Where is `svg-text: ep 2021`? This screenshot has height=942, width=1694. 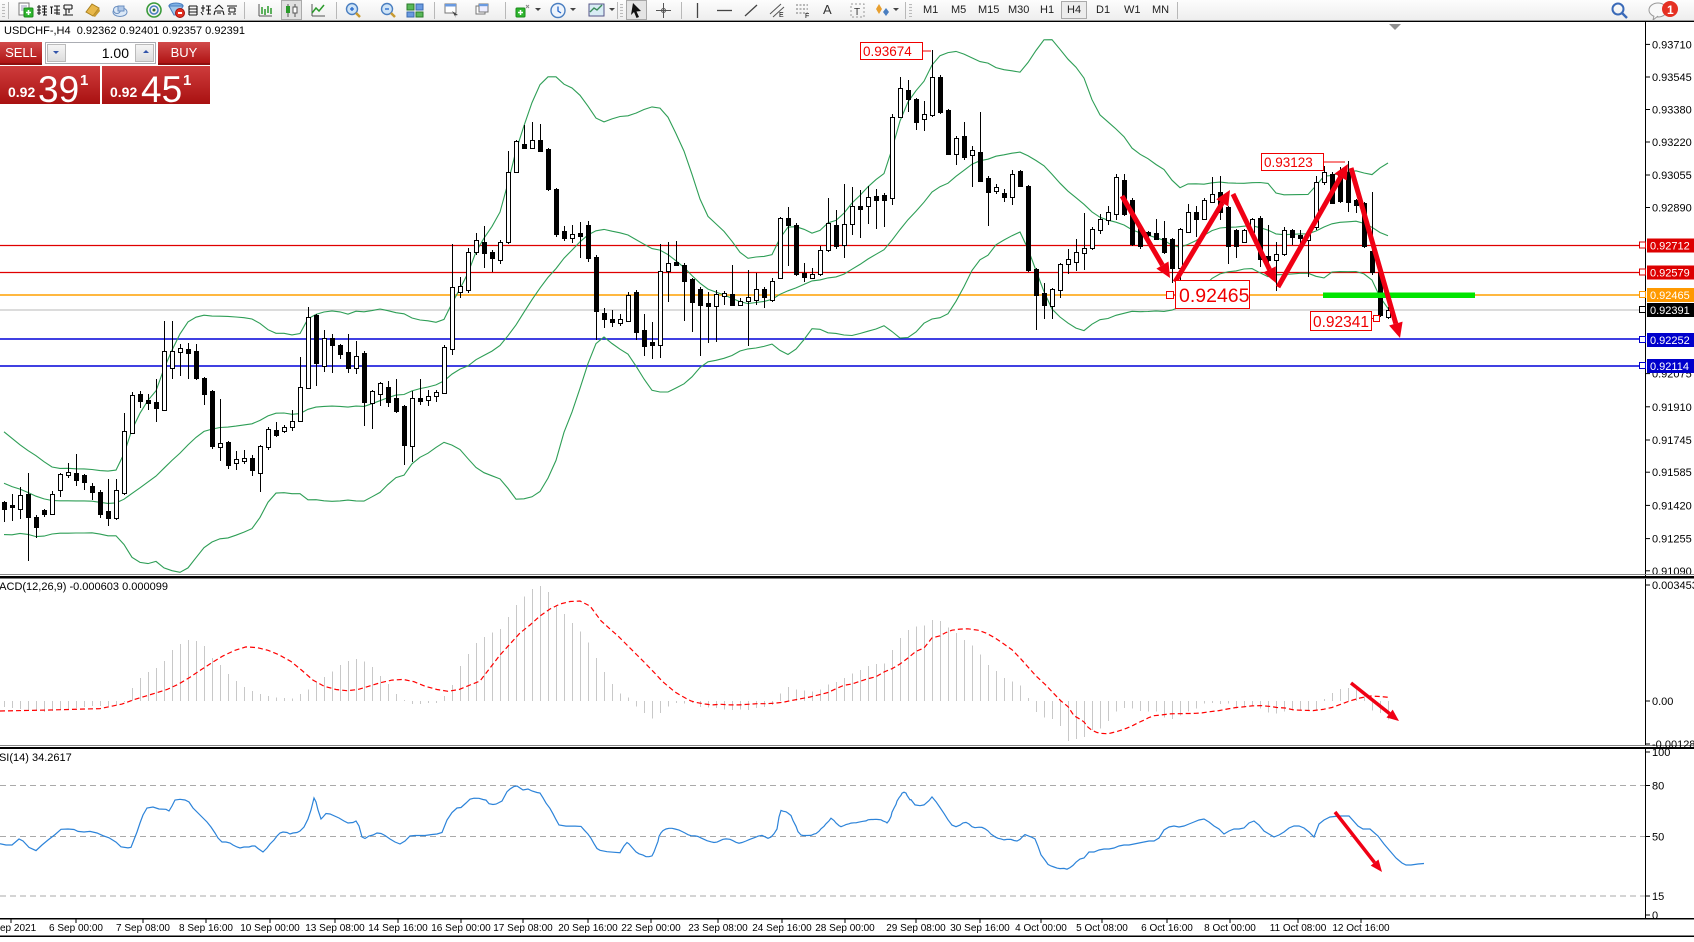
svg-text: ep 2021 is located at coordinates (18, 928).